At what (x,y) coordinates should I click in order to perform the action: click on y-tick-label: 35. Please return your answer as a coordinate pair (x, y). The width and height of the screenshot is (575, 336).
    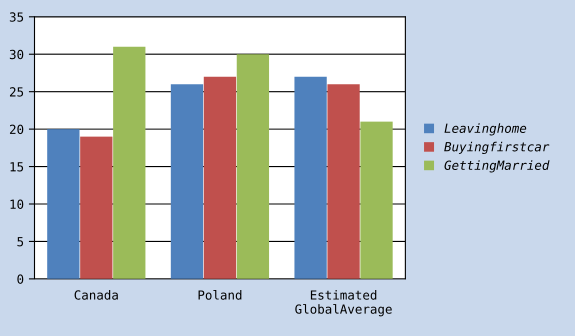
    Looking at the image, I should click on (17, 17).